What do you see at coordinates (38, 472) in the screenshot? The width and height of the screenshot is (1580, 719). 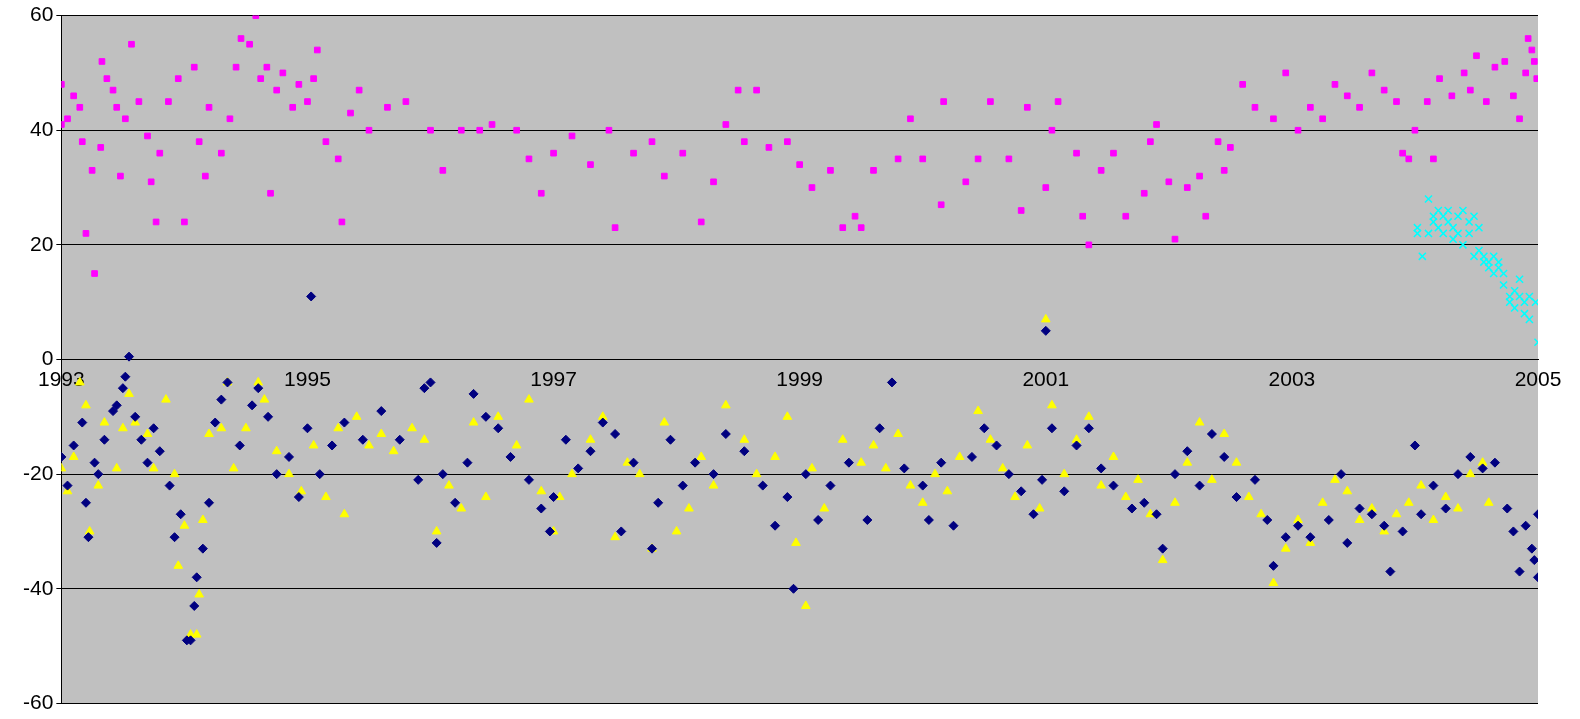 I see `y-tick-label: -20` at bounding box center [38, 472].